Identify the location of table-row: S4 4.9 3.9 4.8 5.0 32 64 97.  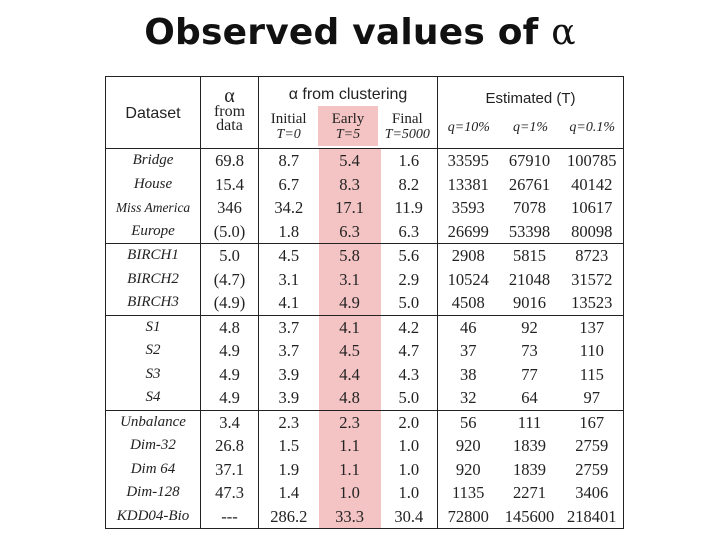
(365, 398).